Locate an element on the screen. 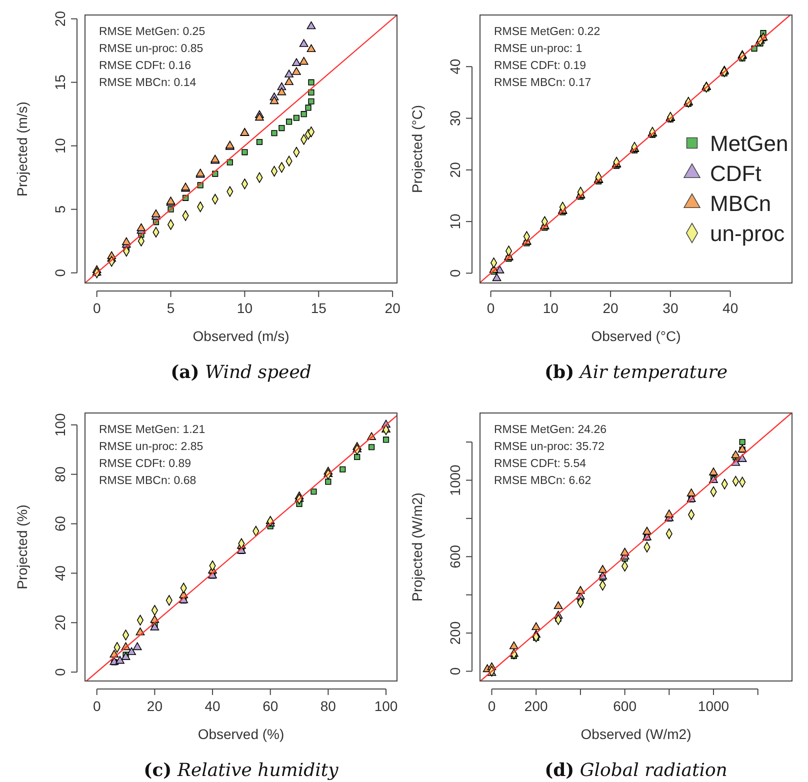  text: (b) Air temperature is located at coordinates (636, 372).